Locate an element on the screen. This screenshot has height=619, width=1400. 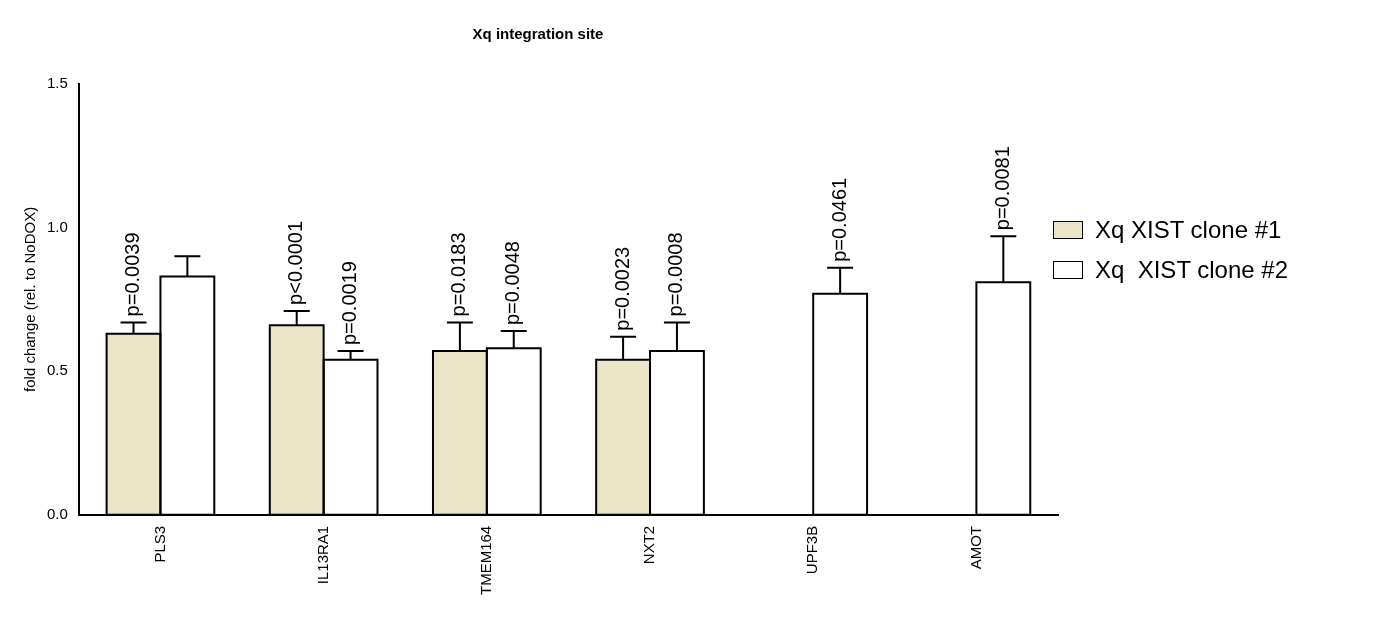
annotation: p=0.0048 is located at coordinates (512, 283).